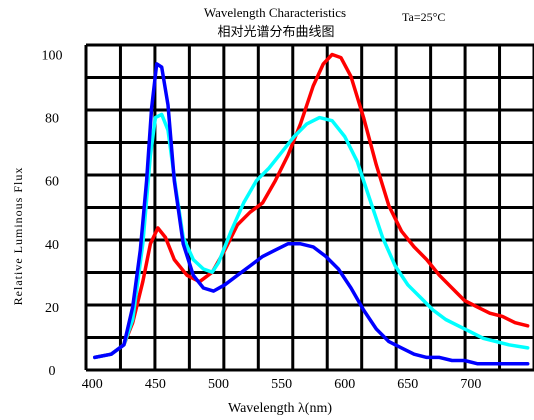 The height and width of the screenshot is (420, 534). Describe the element at coordinates (52, 182) in the screenshot. I see `y-tick-label: 60` at that location.